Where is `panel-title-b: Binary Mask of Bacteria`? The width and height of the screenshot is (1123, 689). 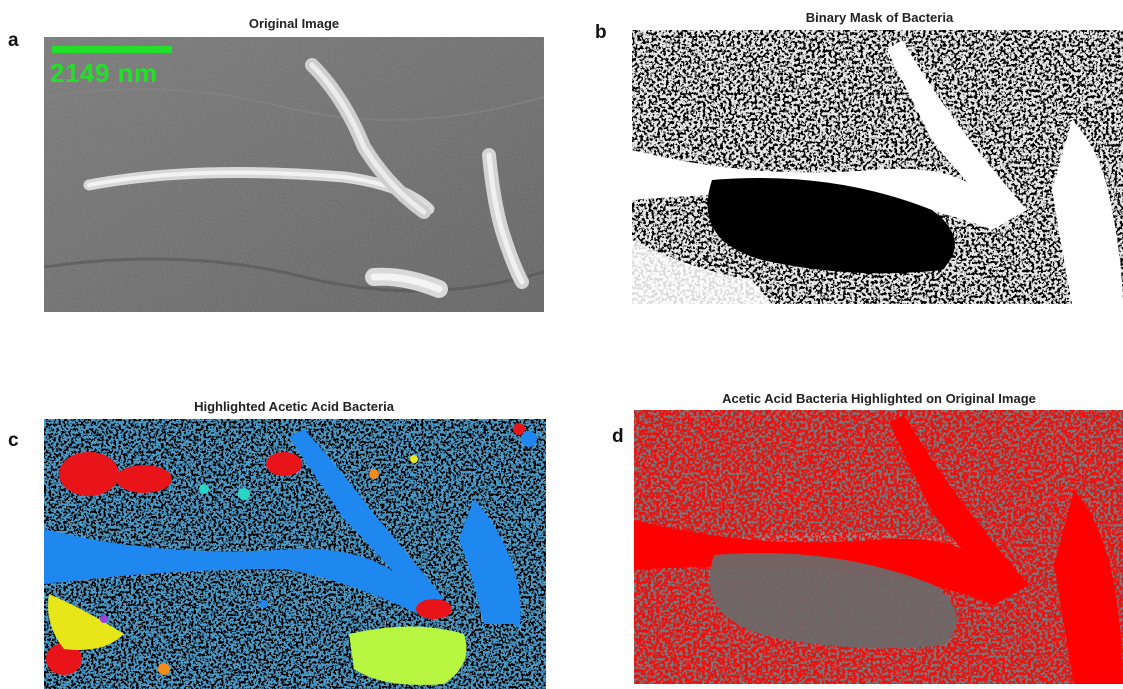
panel-title-b: Binary Mask of Bacteria is located at coordinates (879, 17).